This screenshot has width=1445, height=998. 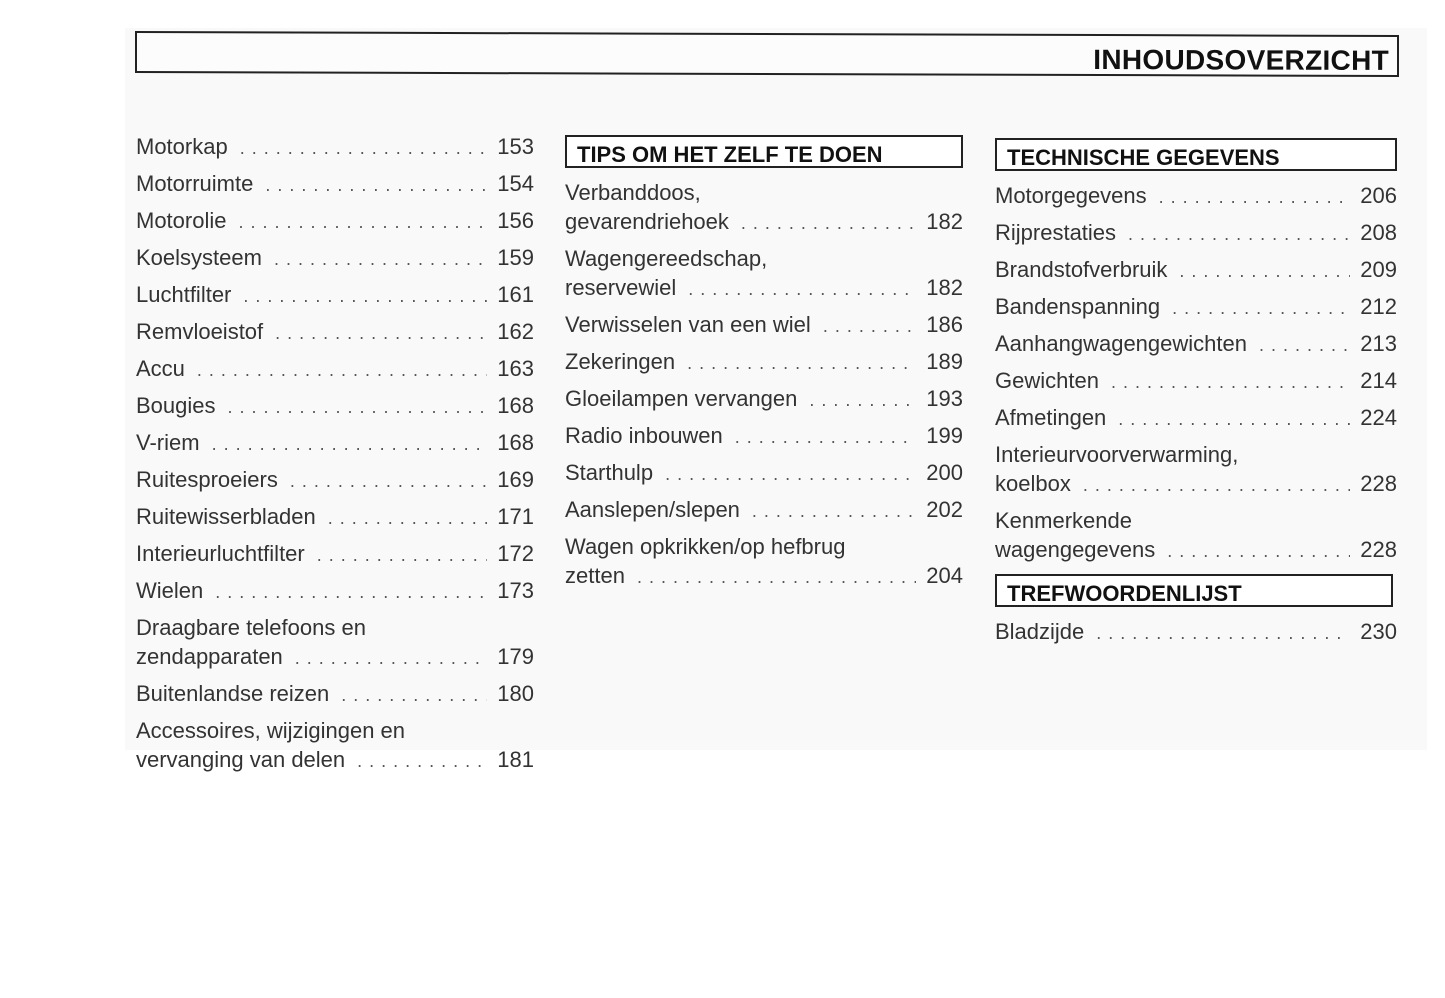 I want to click on toc-entry: Interieurluchtfilter 172, so click(x=335, y=554).